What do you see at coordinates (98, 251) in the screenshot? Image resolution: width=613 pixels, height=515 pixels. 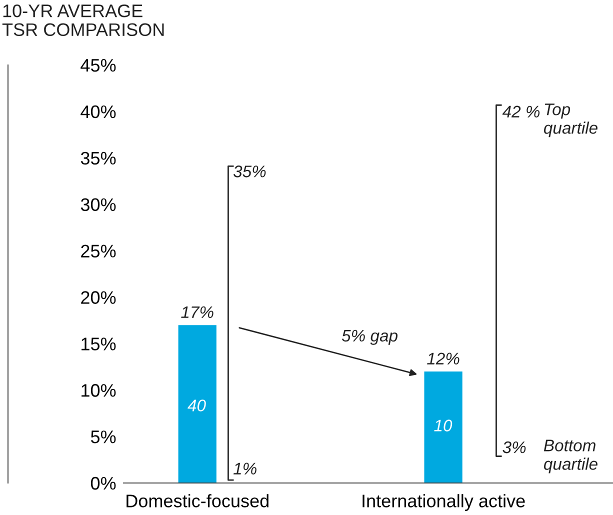 I see `y-tick-label: 25%` at bounding box center [98, 251].